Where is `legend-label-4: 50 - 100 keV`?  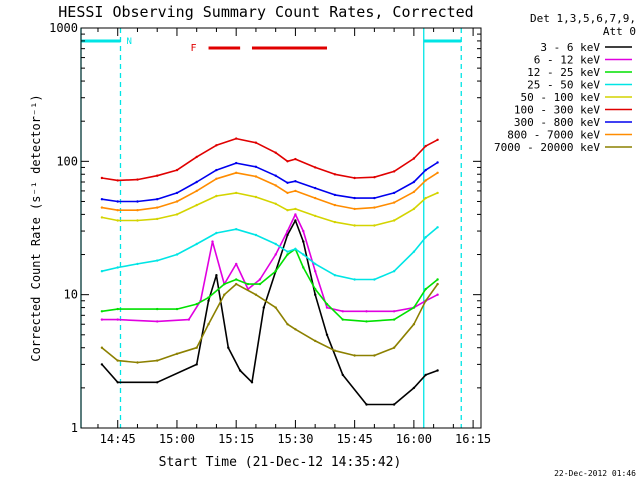
legend-label-4: 50 - 100 keV is located at coordinates (561, 97).